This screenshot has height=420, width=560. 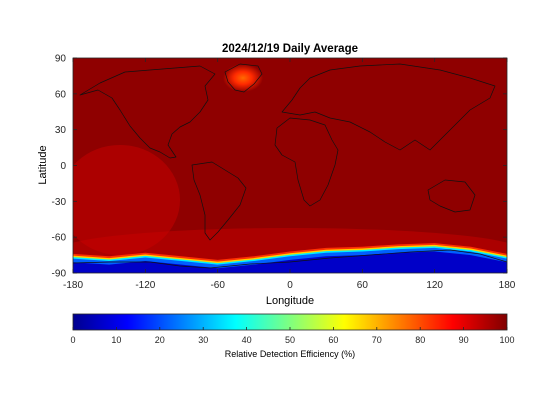 I want to click on colorbar-tick-label: 90, so click(x=464, y=340).